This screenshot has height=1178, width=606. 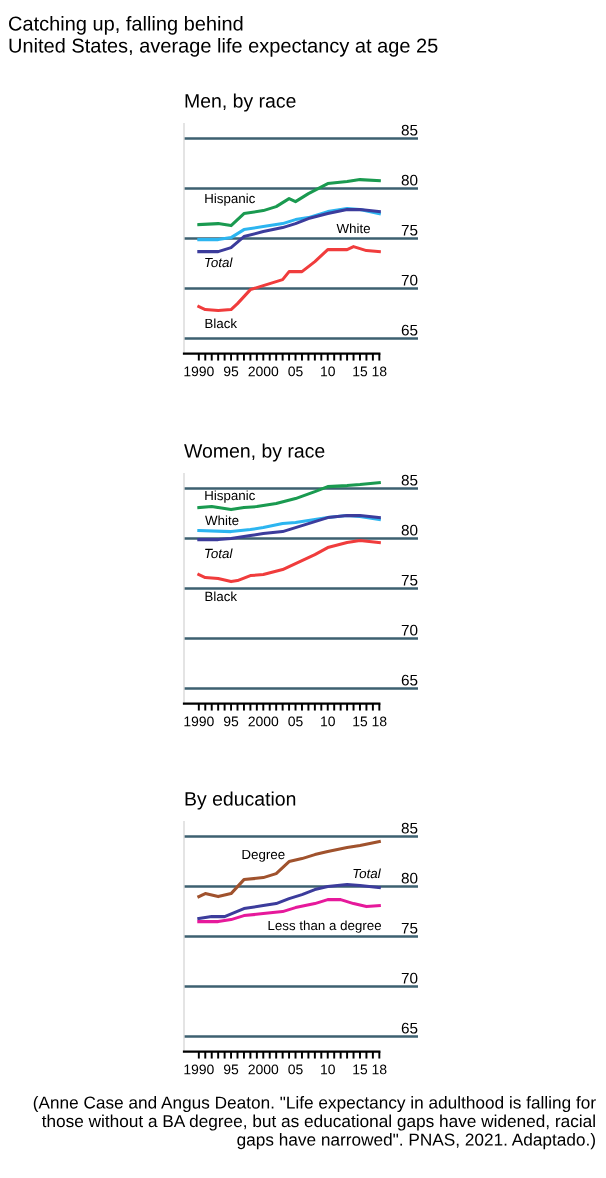 I want to click on chart-title: By education, so click(x=240, y=800).